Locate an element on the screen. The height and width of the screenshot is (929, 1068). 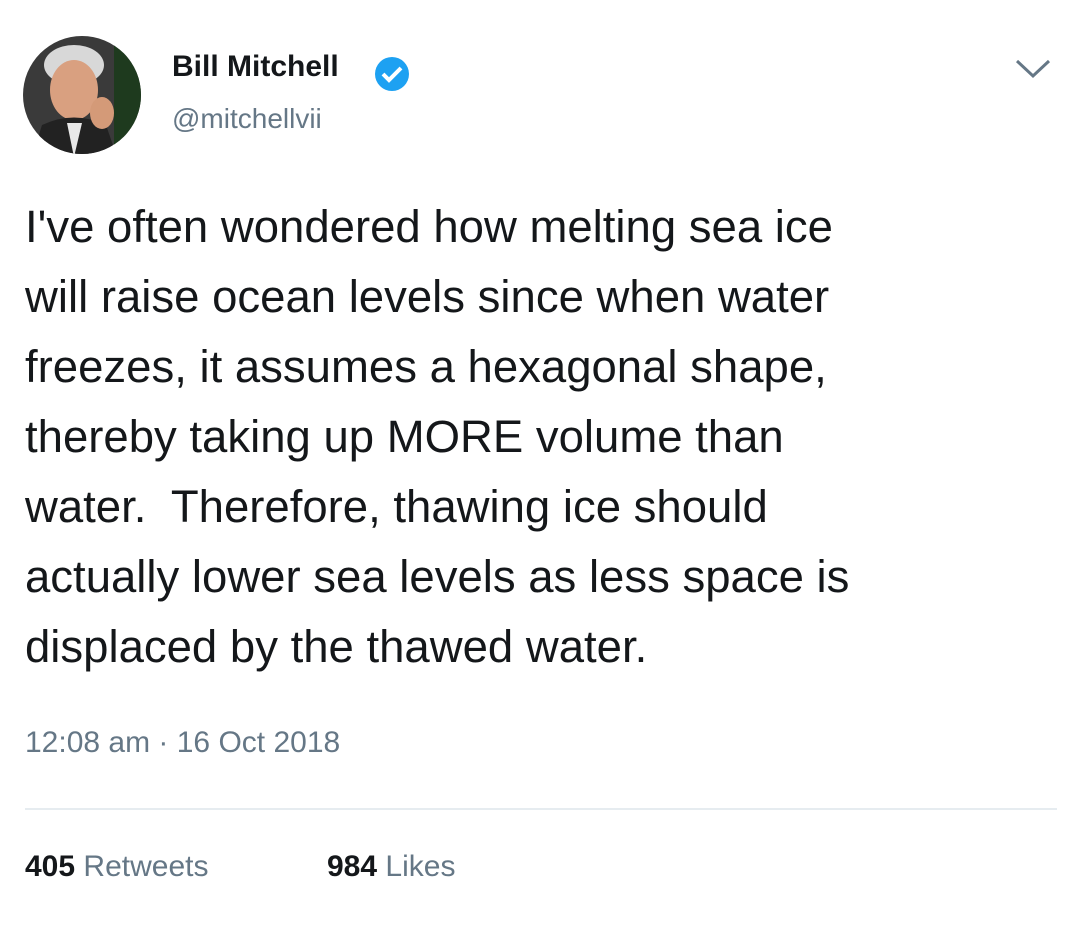
likes: 984 Likes is located at coordinates (391, 867).